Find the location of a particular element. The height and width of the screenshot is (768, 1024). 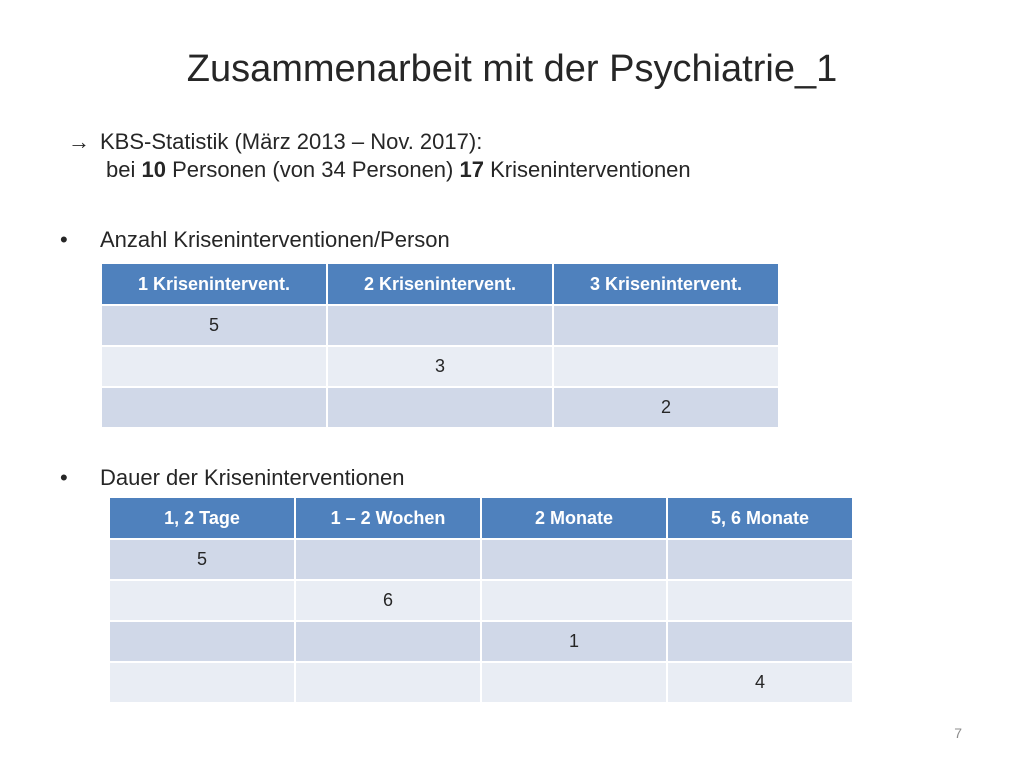

table-header-cell: 5, 6 Monate is located at coordinates (760, 518).